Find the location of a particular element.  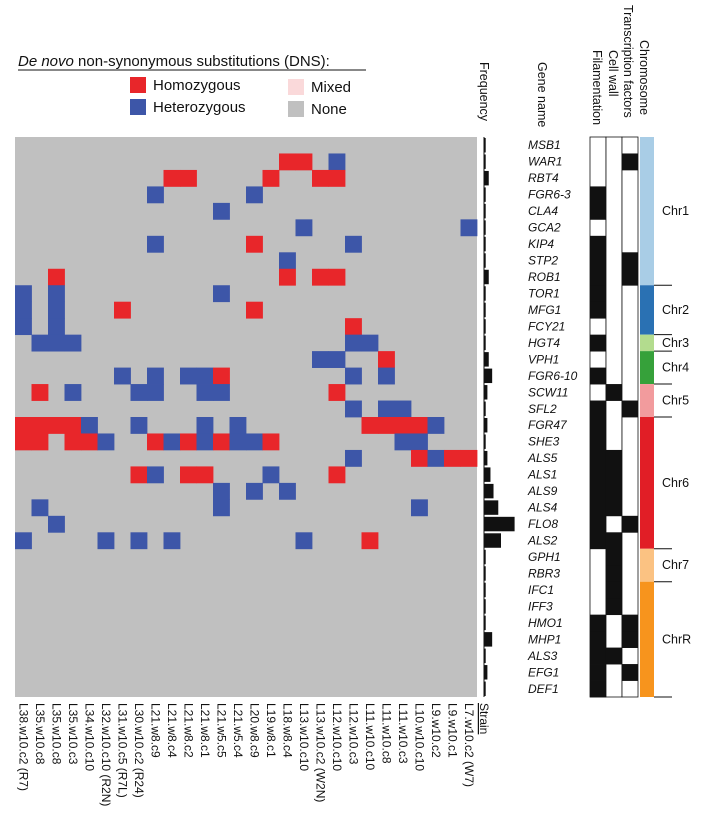

legend-title-rest: non-synonymous substitutions (DNS): is located at coordinates (202, 61).